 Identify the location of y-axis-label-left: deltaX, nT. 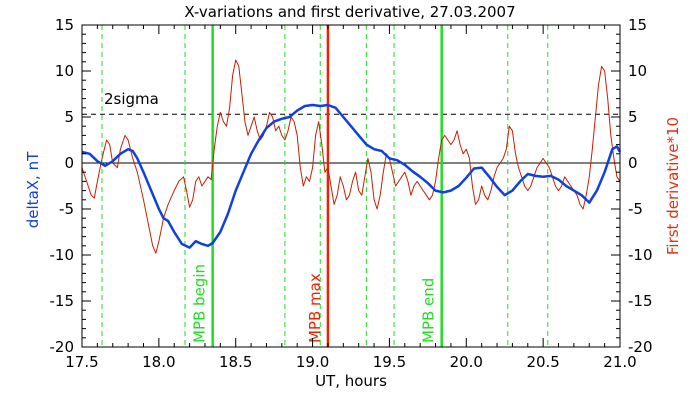
(33, 189).